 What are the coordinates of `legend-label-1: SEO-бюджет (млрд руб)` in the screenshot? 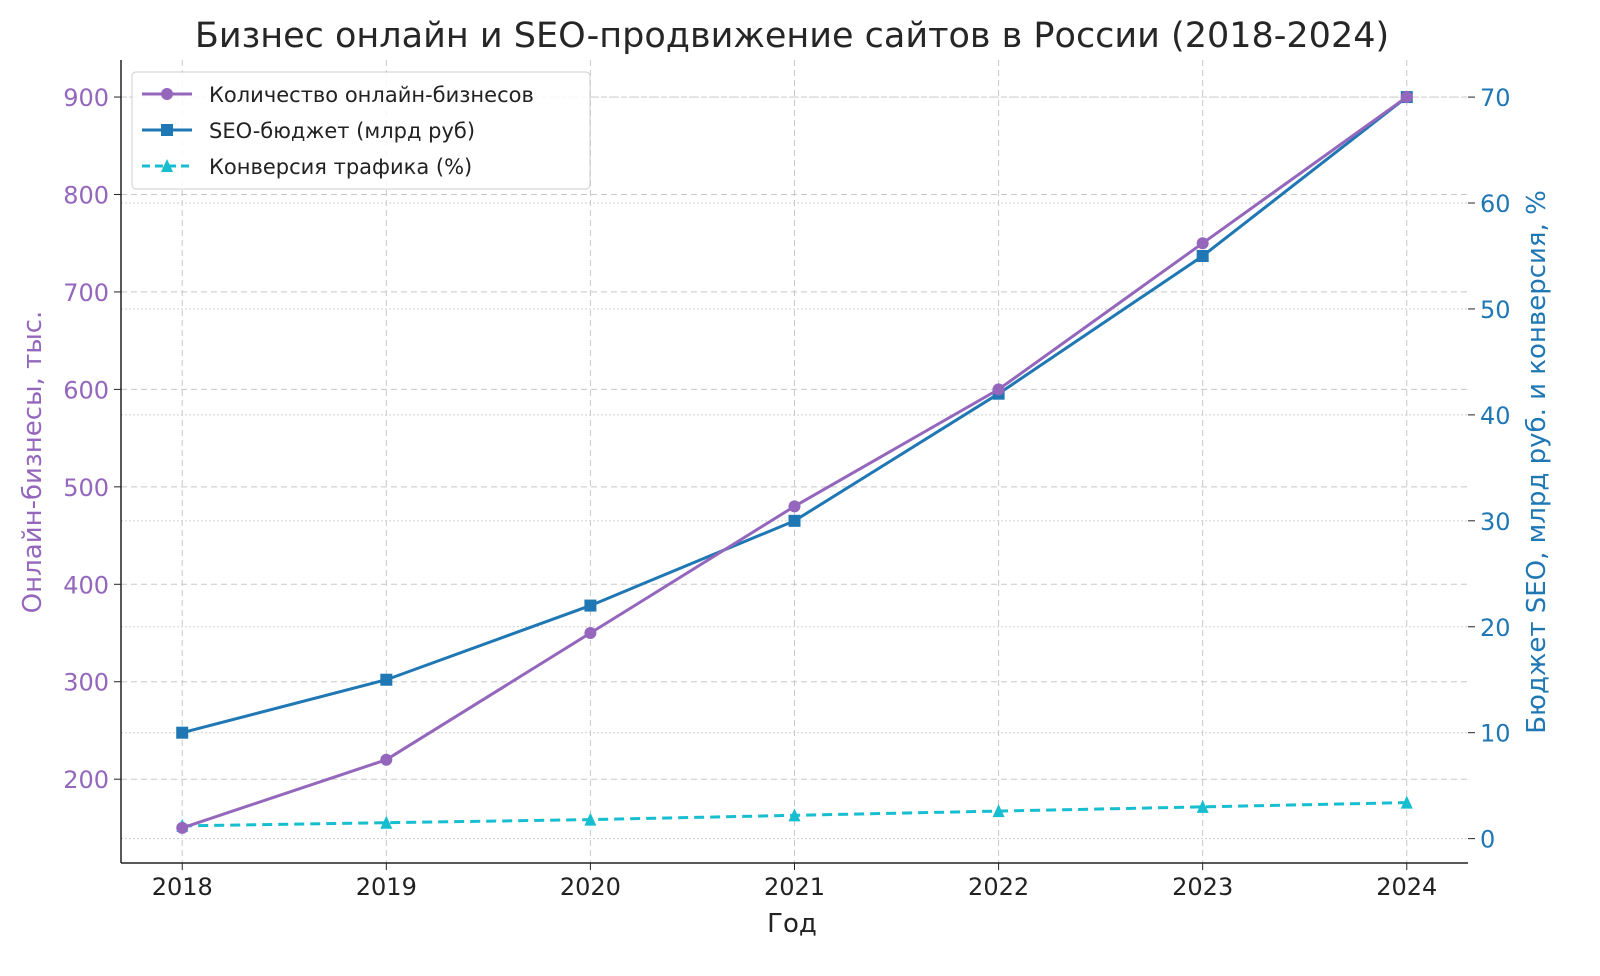 It's located at (342, 131).